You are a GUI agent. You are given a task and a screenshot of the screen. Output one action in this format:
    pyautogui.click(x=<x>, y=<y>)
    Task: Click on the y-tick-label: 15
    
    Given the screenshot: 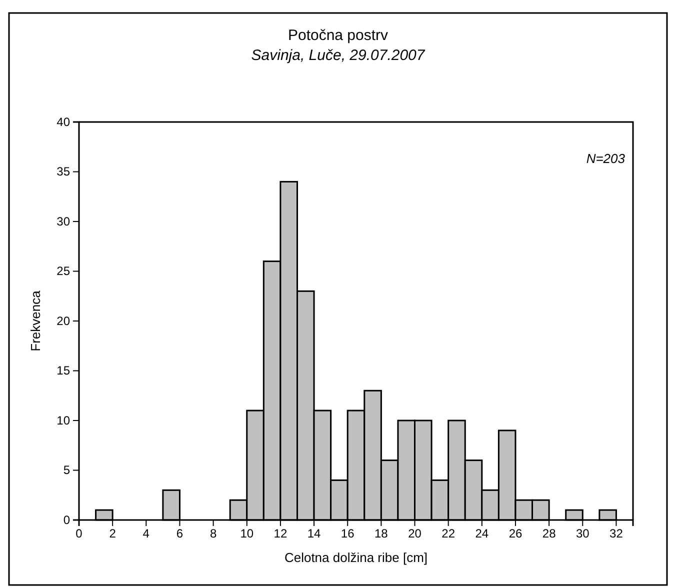 What is the action you would take?
    pyautogui.click(x=63, y=371)
    